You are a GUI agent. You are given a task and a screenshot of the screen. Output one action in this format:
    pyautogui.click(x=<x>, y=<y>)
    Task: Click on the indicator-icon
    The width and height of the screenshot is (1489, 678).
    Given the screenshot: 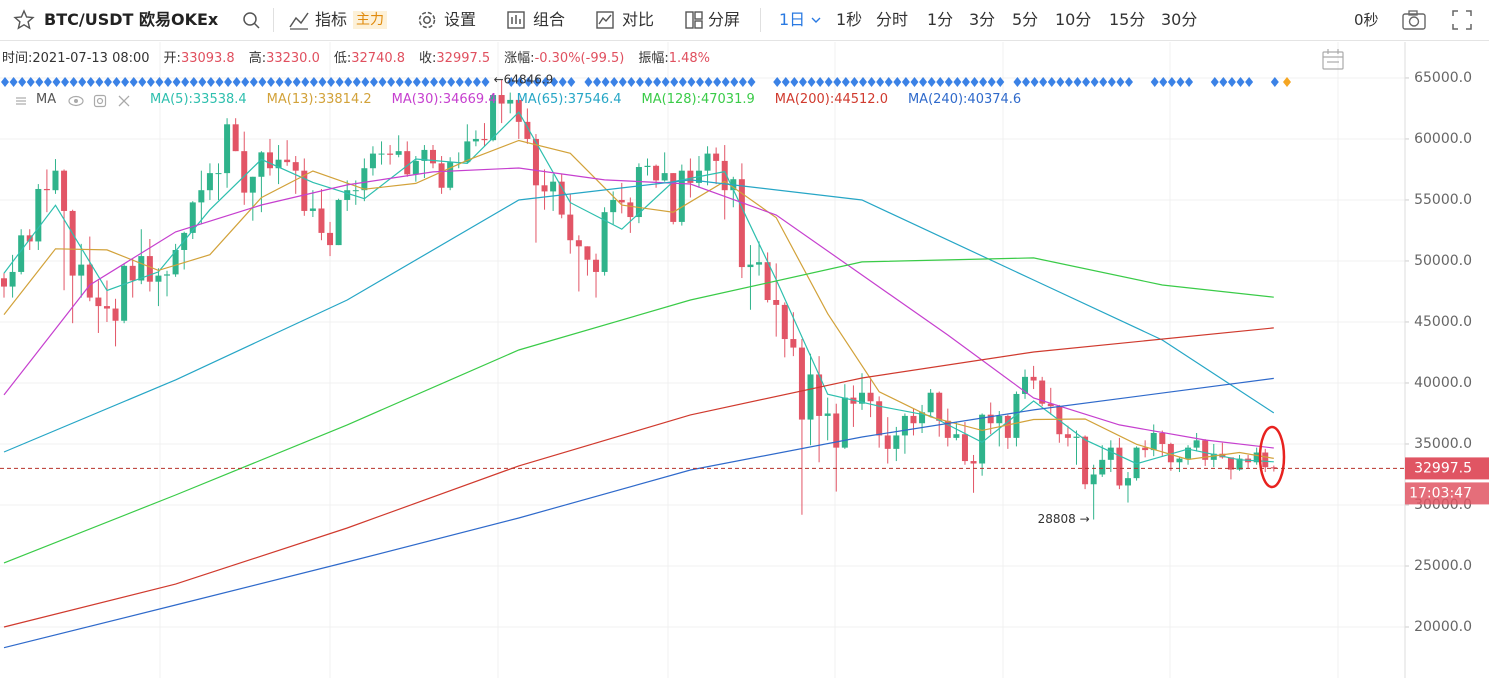 What is the action you would take?
    pyautogui.click(x=299, y=20)
    